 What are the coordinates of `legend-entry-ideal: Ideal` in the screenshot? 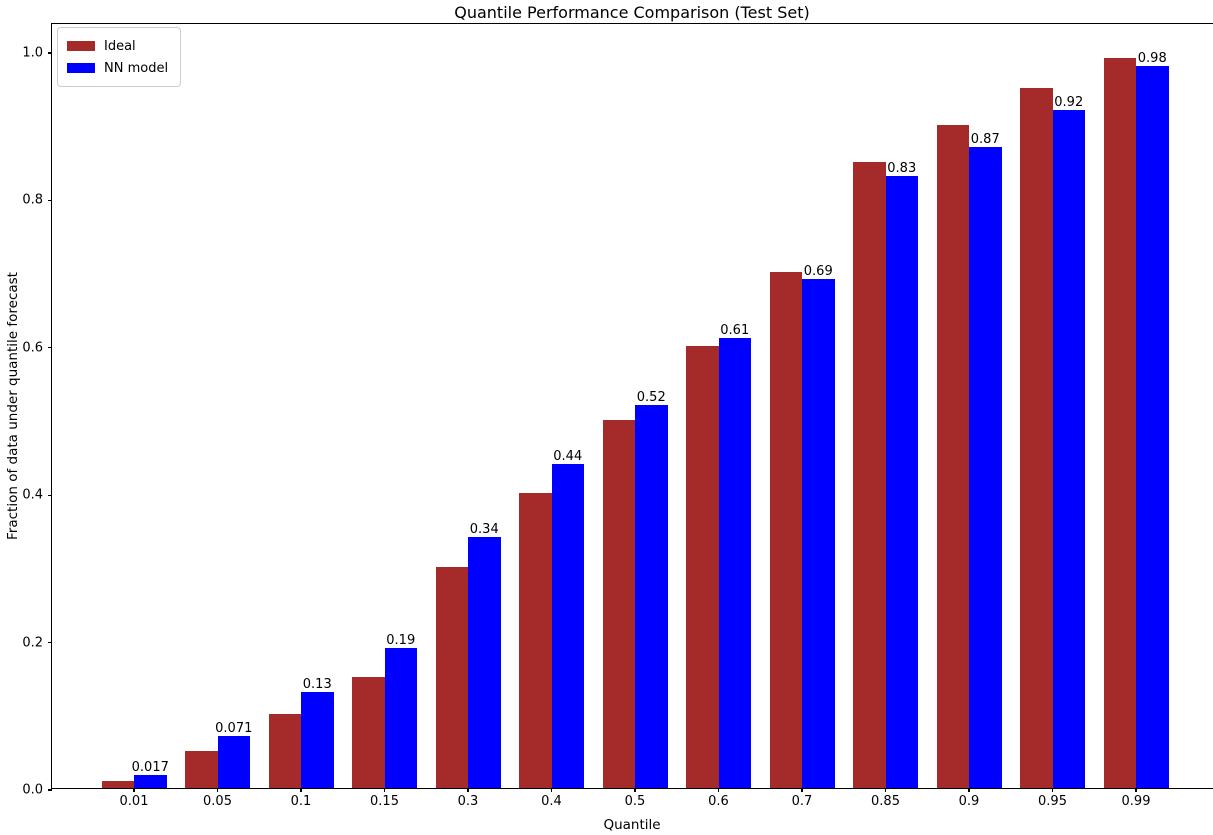 It's located at (117, 46).